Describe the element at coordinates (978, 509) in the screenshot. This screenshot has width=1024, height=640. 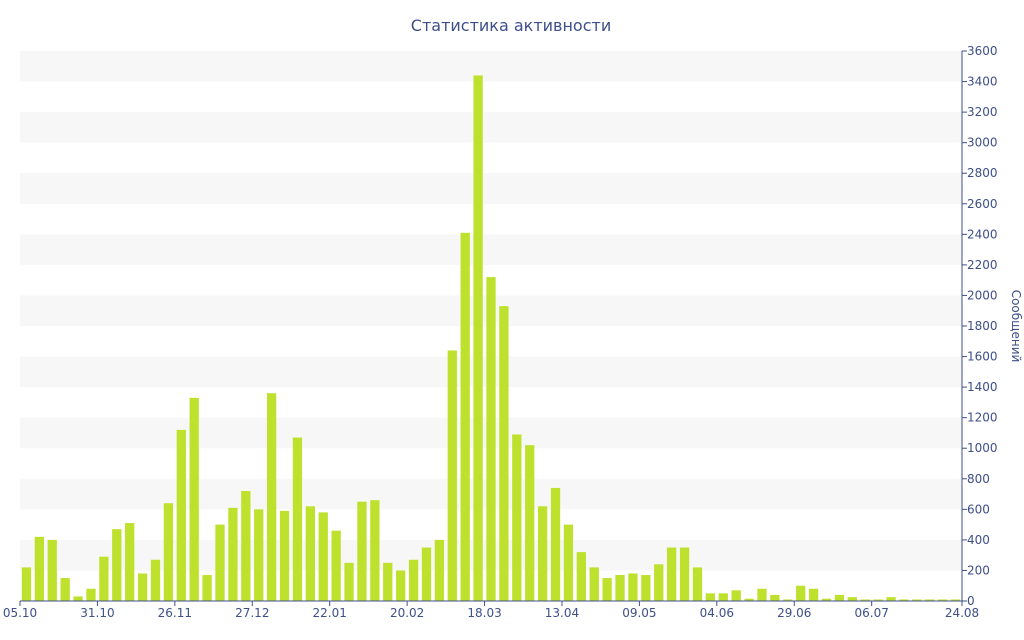
I see `y-tick-label: 600` at that location.